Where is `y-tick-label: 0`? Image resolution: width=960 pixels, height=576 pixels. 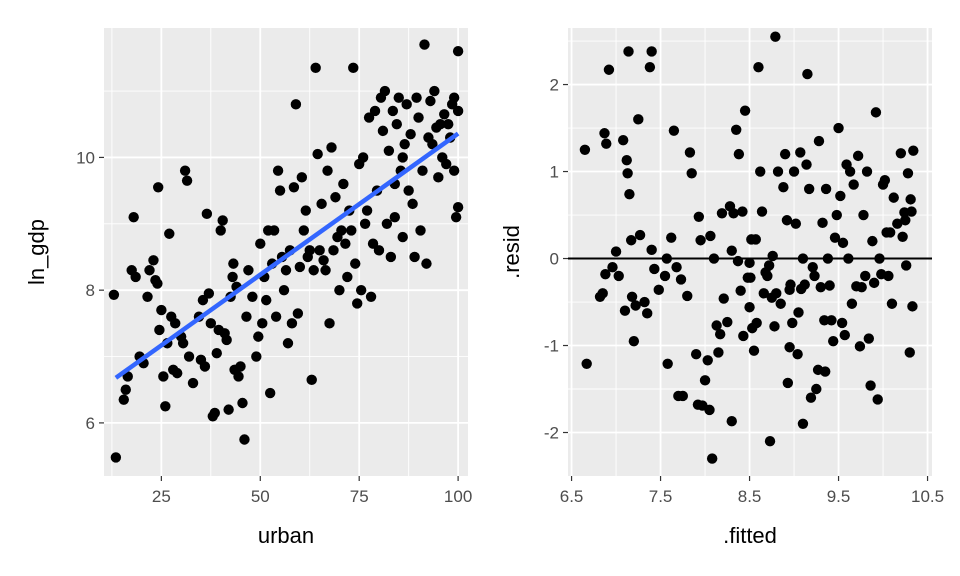 y-tick-label: 0 is located at coordinates (554, 259).